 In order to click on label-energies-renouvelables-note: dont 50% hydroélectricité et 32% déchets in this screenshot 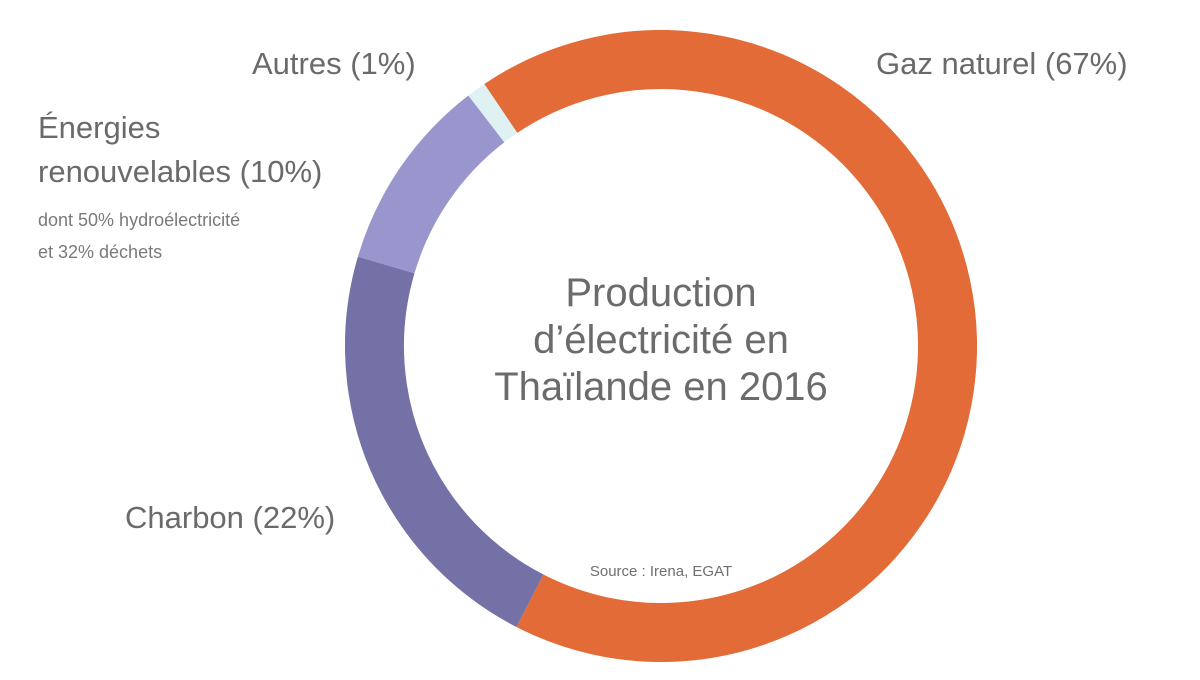, I will do `click(198, 236)`.